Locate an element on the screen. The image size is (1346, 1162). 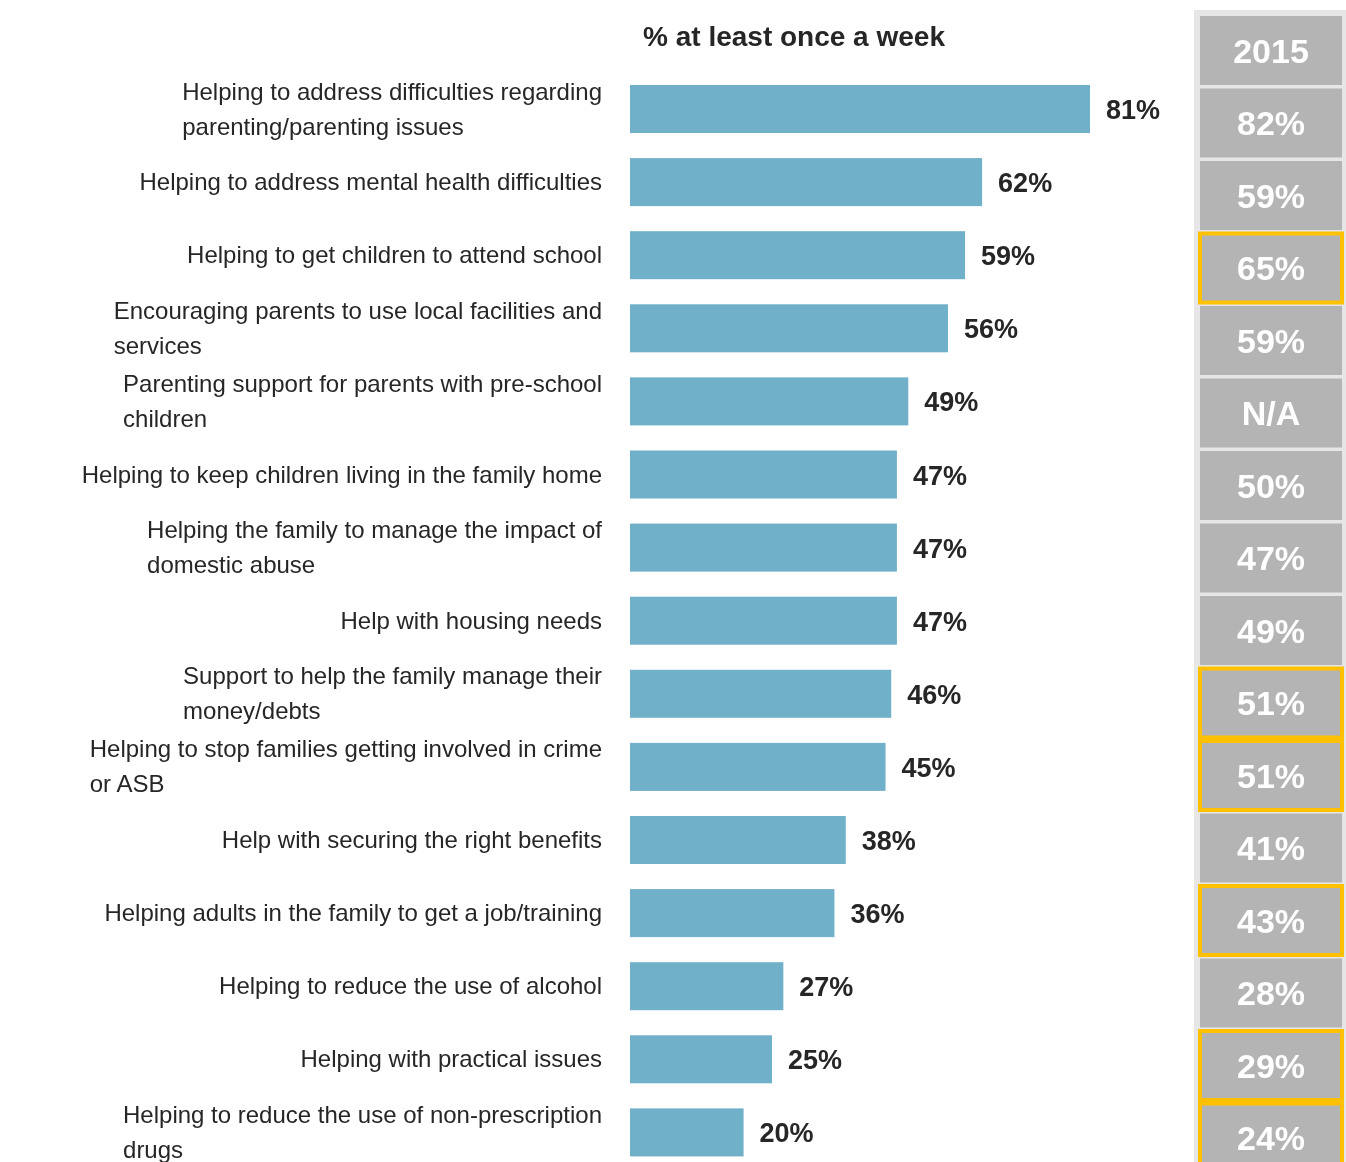
chart-title: % at least once a week is located at coordinates (794, 36).